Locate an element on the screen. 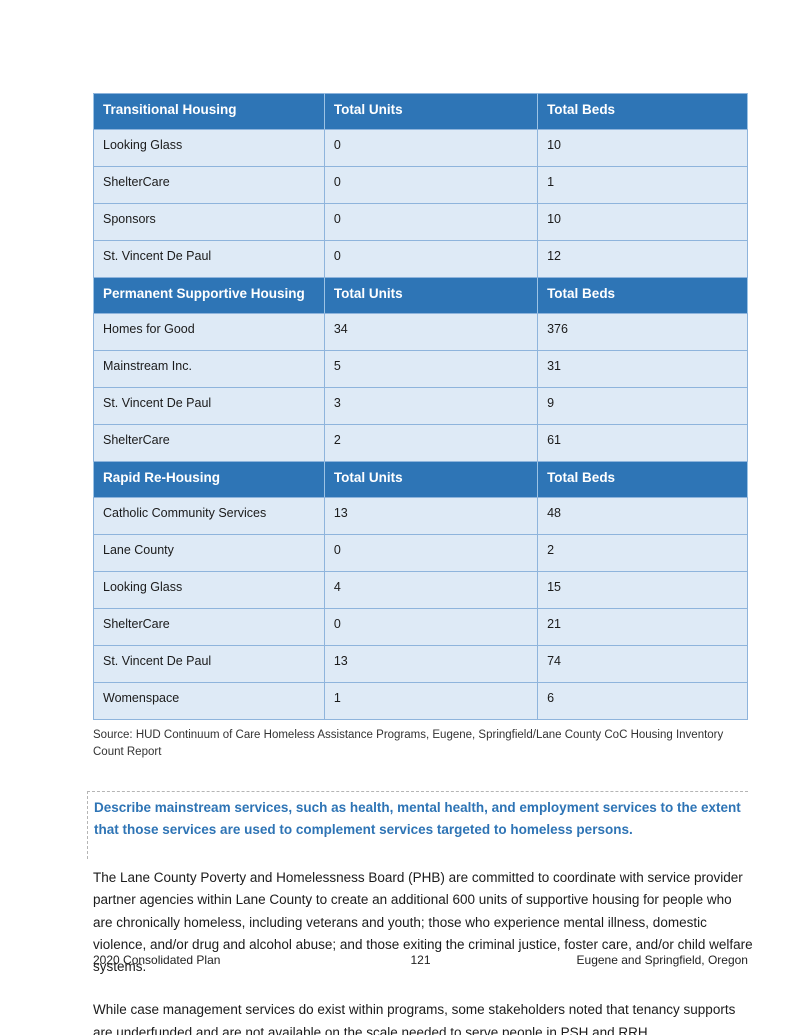 The width and height of the screenshot is (800, 1035). table-row: Looking Glass 0 10 is located at coordinates (420, 148).